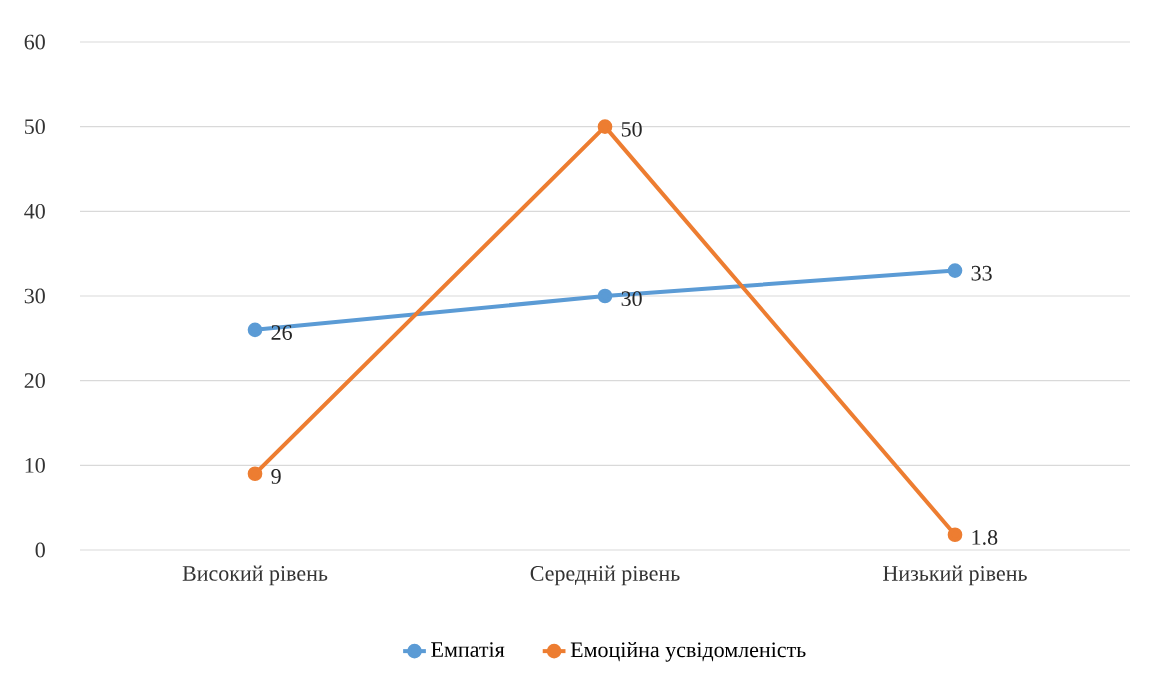 This screenshot has height=679, width=1158. What do you see at coordinates (276, 476) in the screenshot?
I see `data-label: 9` at bounding box center [276, 476].